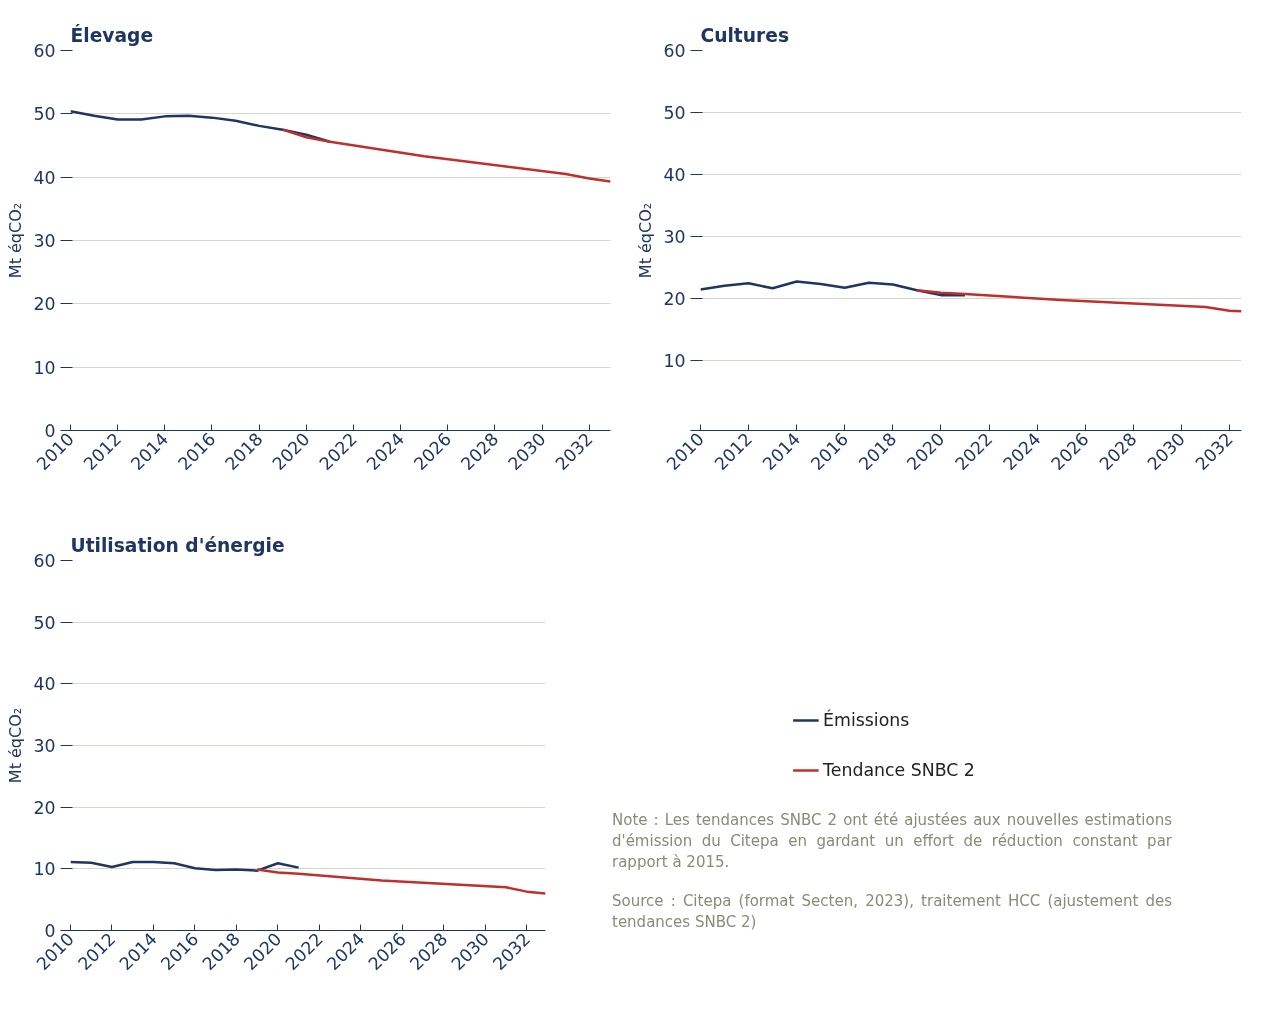 This screenshot has width=1261, height=1012. Describe the element at coordinates (892, 912) in the screenshot. I see `source-note: Source : Citepa (format Secten, 2023), traitement HCC (ajustement des tendances SNBC 2)` at that location.